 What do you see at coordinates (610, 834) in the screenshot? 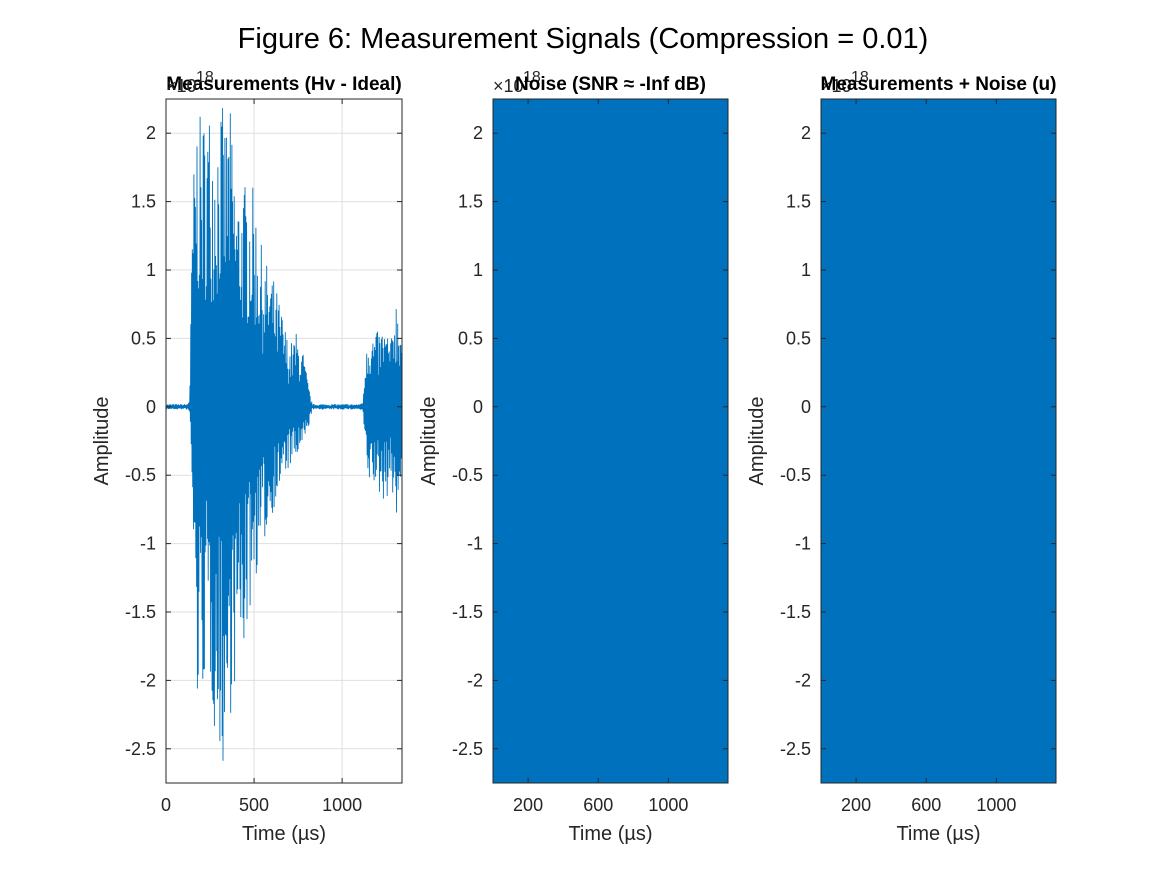
I see `panel-2-xlabel: Time (µs)` at bounding box center [610, 834].